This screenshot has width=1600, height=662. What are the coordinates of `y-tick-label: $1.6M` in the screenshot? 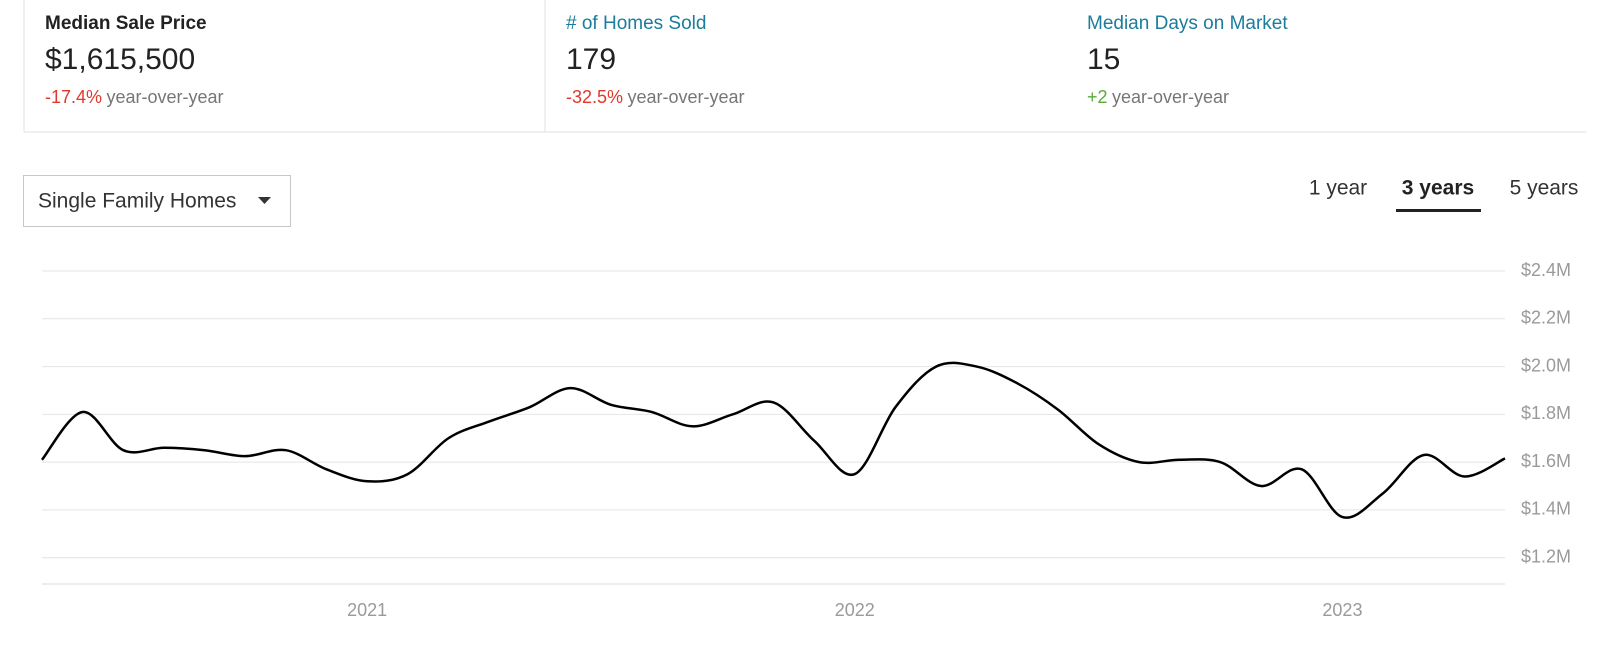 It's located at (1546, 461).